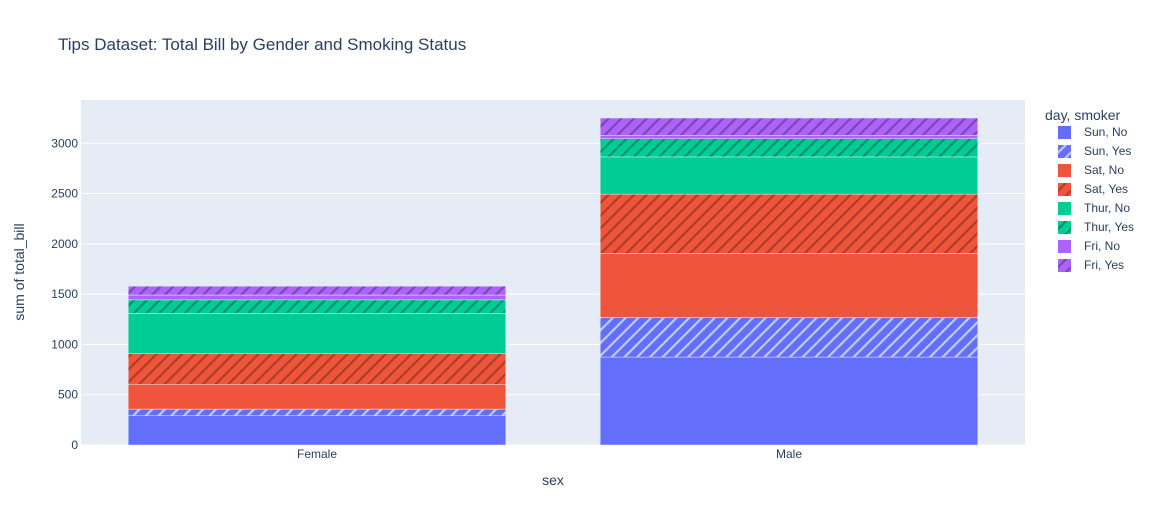  What do you see at coordinates (1107, 151) in the screenshot?
I see `legend-label: Sun, Yes` at bounding box center [1107, 151].